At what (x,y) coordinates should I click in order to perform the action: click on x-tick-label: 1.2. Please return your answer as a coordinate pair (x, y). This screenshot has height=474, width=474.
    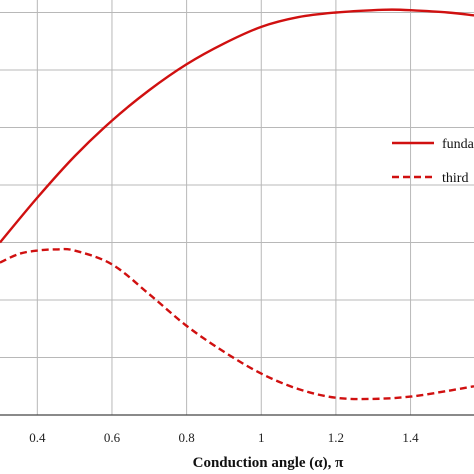
    Looking at the image, I should click on (336, 437).